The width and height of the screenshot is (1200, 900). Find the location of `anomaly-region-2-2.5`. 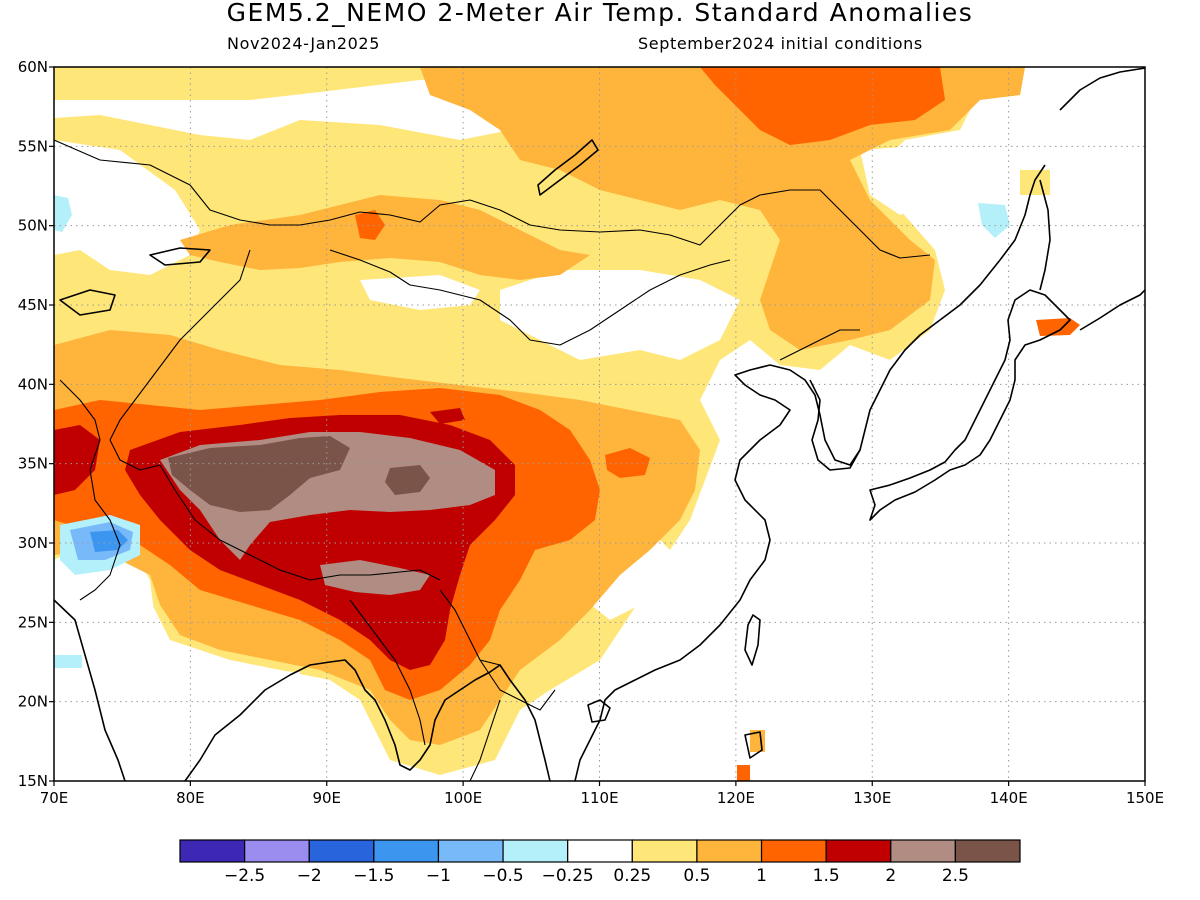

anomaly-region-2-2.5 is located at coordinates (375, 577).